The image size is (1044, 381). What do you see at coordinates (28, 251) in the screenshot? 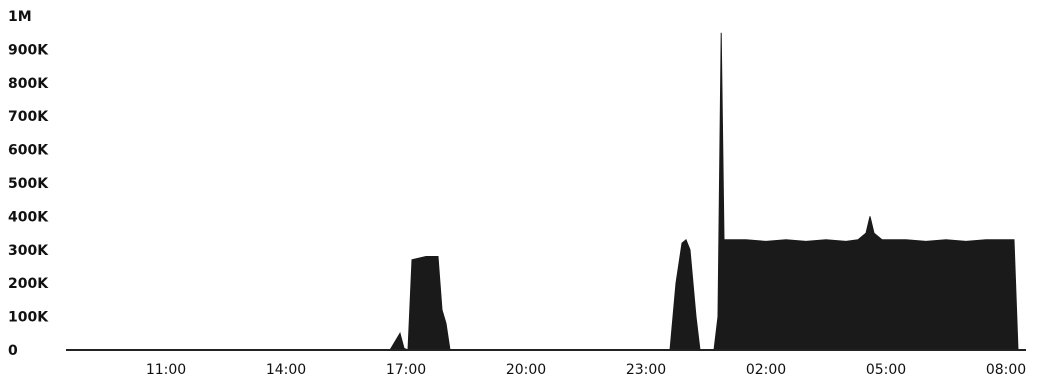
I see `y-tick-label: 300K` at bounding box center [28, 251].